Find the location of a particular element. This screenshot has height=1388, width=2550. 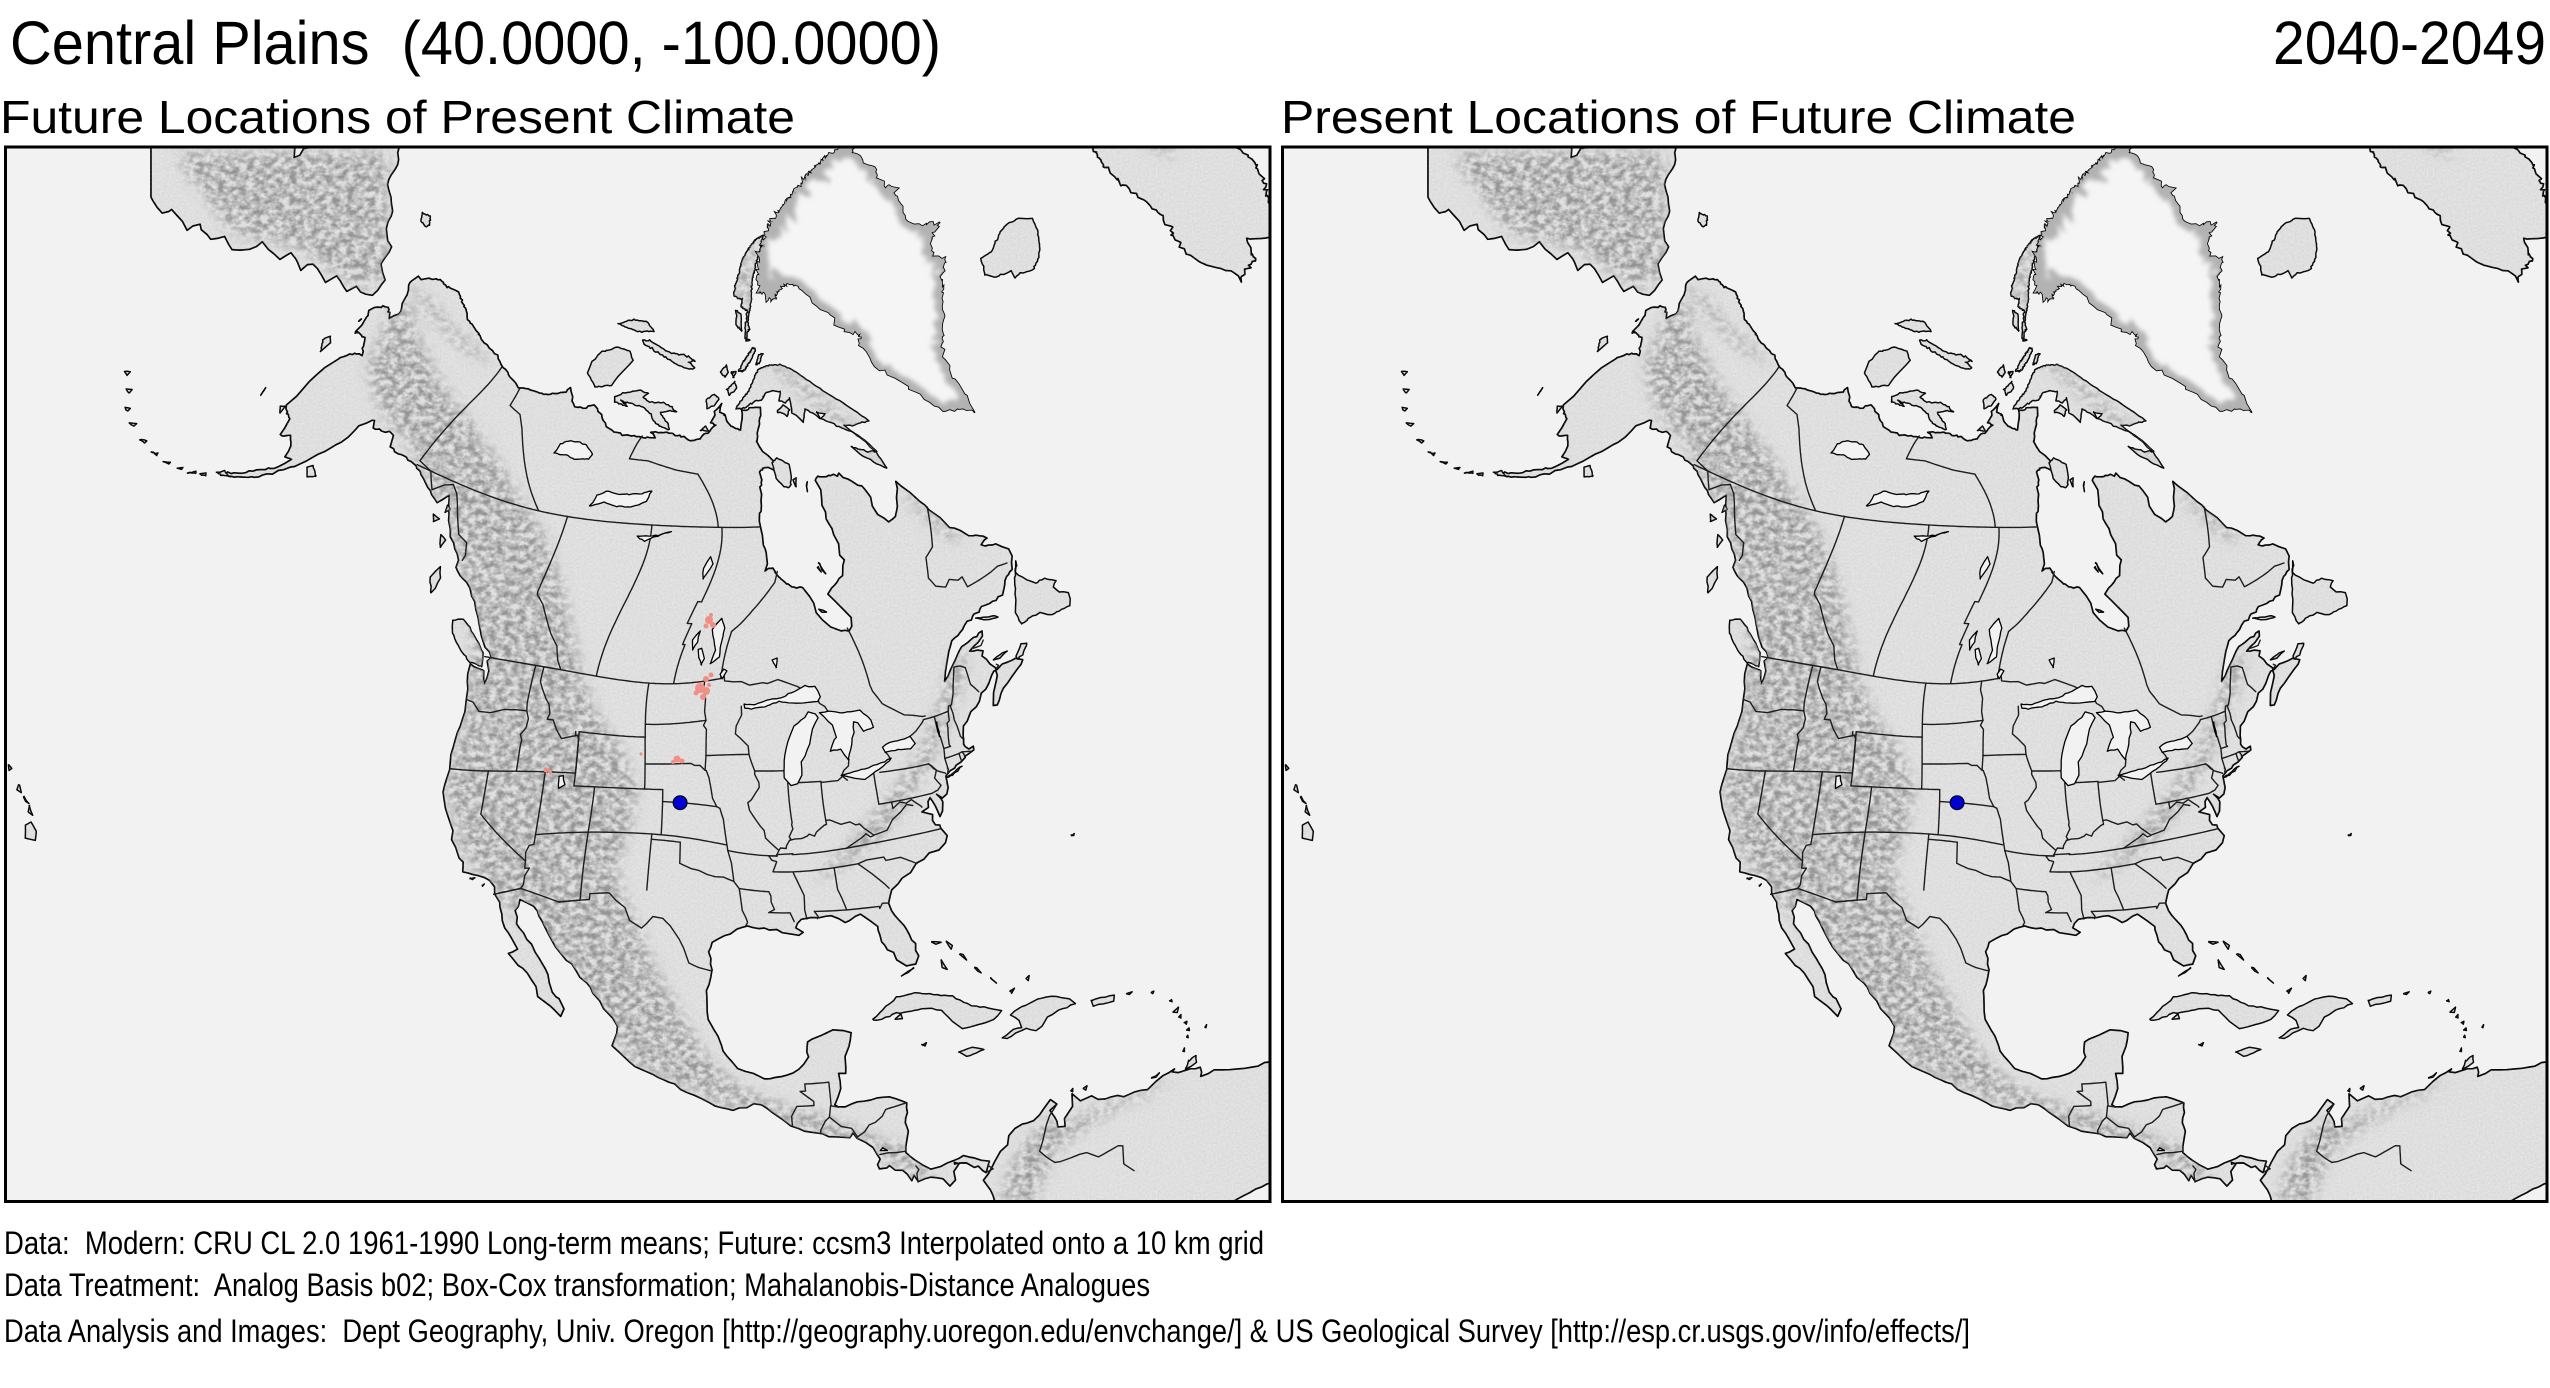

svg-text: 2040-2049 is located at coordinates (2409, 43).